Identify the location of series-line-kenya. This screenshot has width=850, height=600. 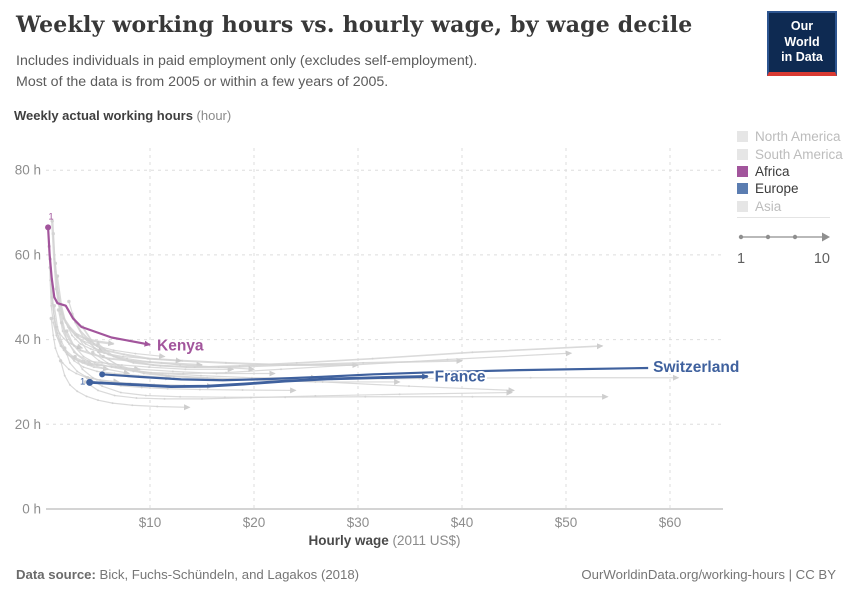
(98, 287).